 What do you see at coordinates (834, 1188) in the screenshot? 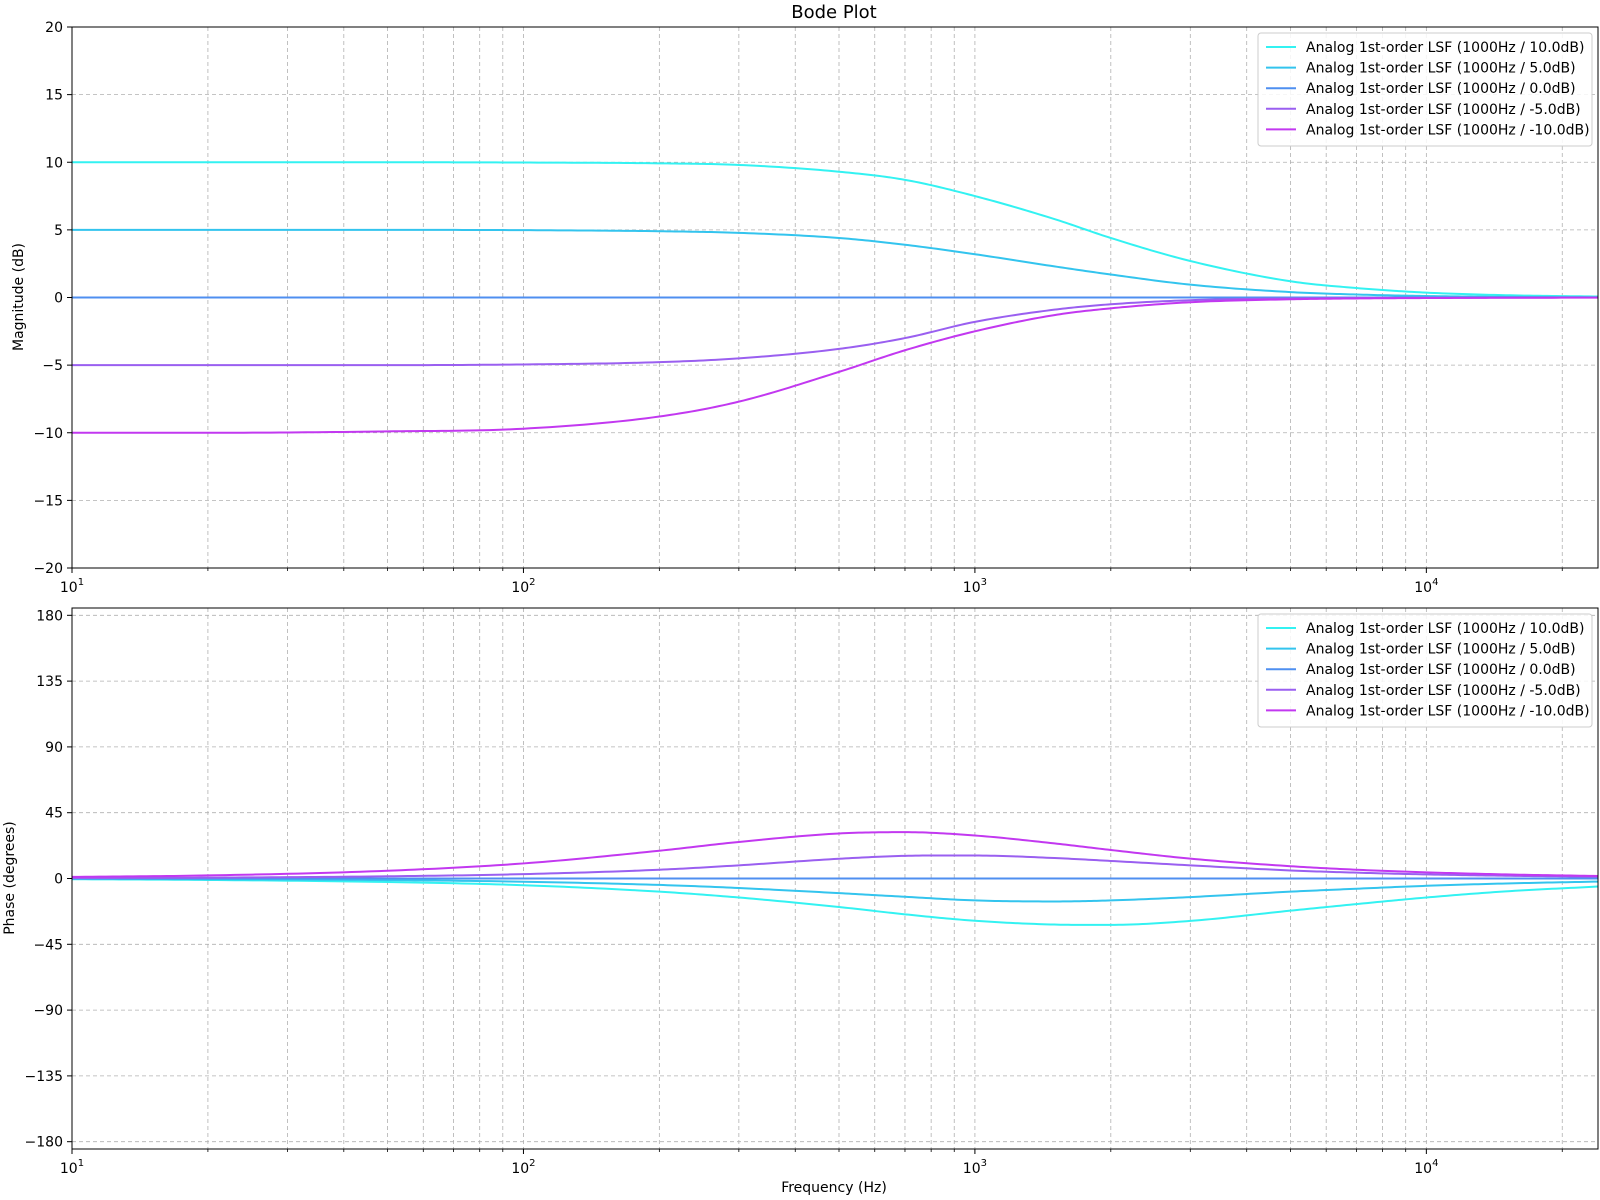
I see `frequency-x-axis-label: Frequency (Hz)` at bounding box center [834, 1188].